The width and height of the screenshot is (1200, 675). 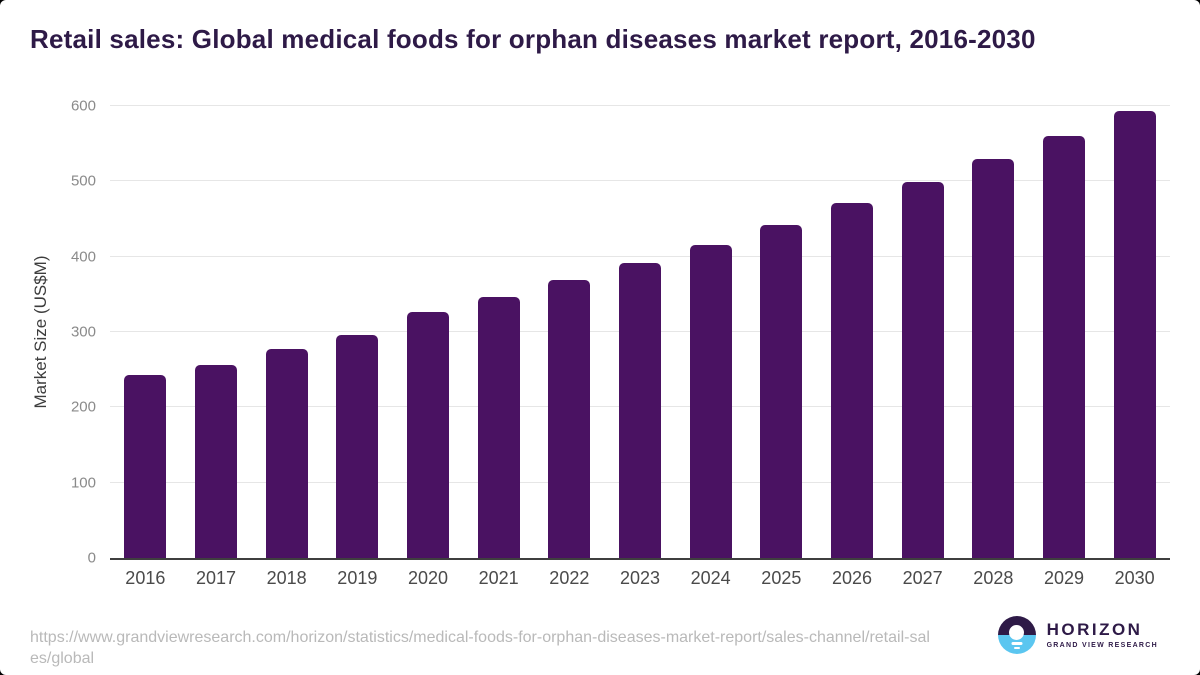 I want to click on bar-2019, so click(x=357, y=446).